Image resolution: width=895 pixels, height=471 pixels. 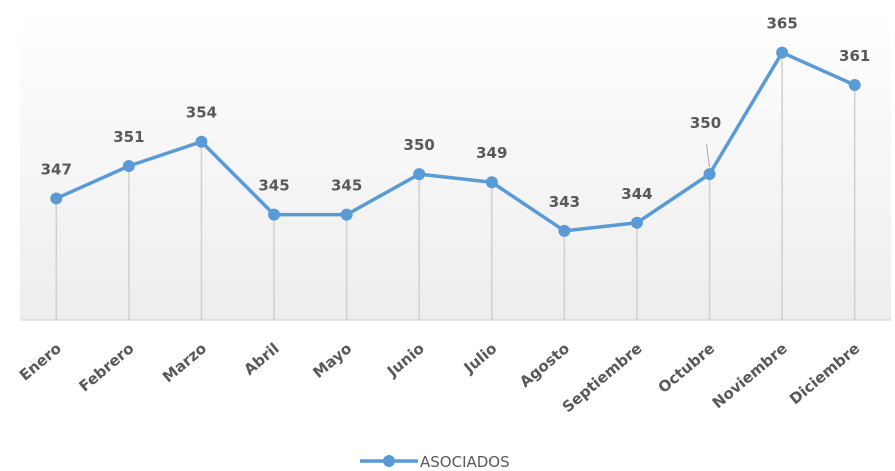 I want to click on x-tick-label: Abril, so click(x=261, y=359).